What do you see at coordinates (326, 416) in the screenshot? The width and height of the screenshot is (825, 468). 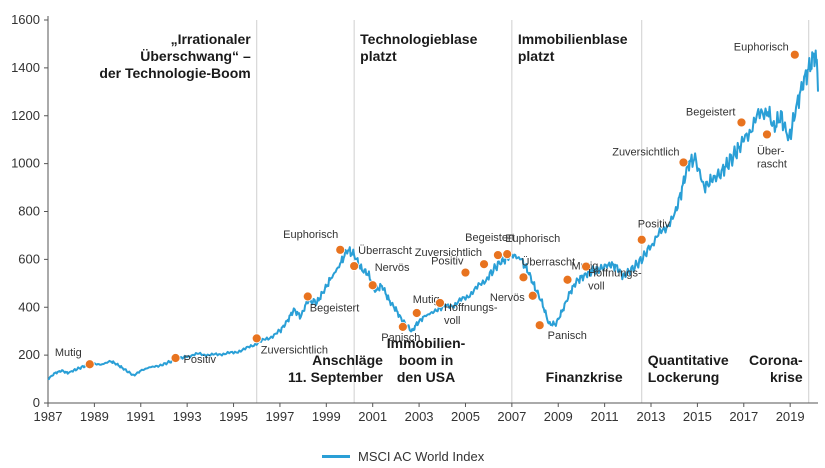 I see `x-tick-label: 1999` at bounding box center [326, 416].